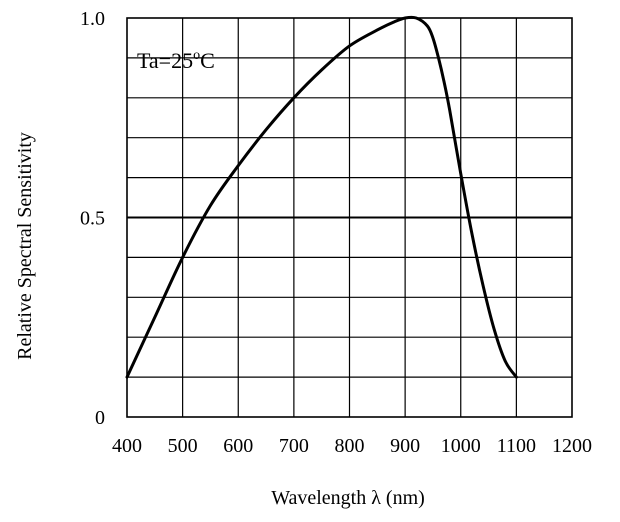 Image resolution: width=620 pixels, height=522 pixels. I want to click on y-tick-label: 0.5, so click(92, 219).